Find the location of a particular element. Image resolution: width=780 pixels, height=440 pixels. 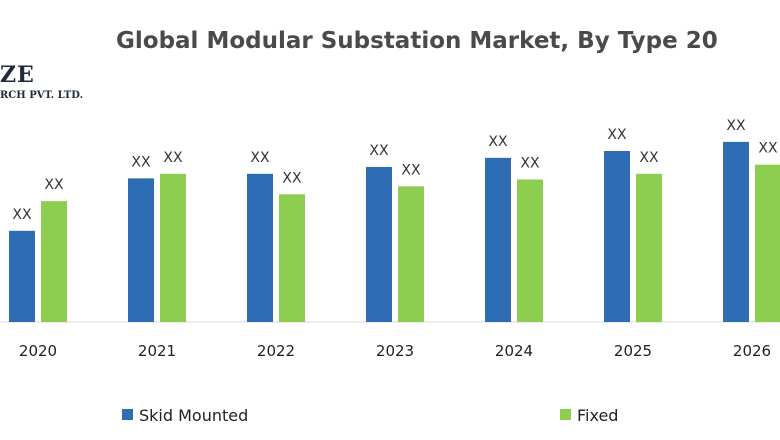

data-label-fixed-2021: XX is located at coordinates (173, 158).